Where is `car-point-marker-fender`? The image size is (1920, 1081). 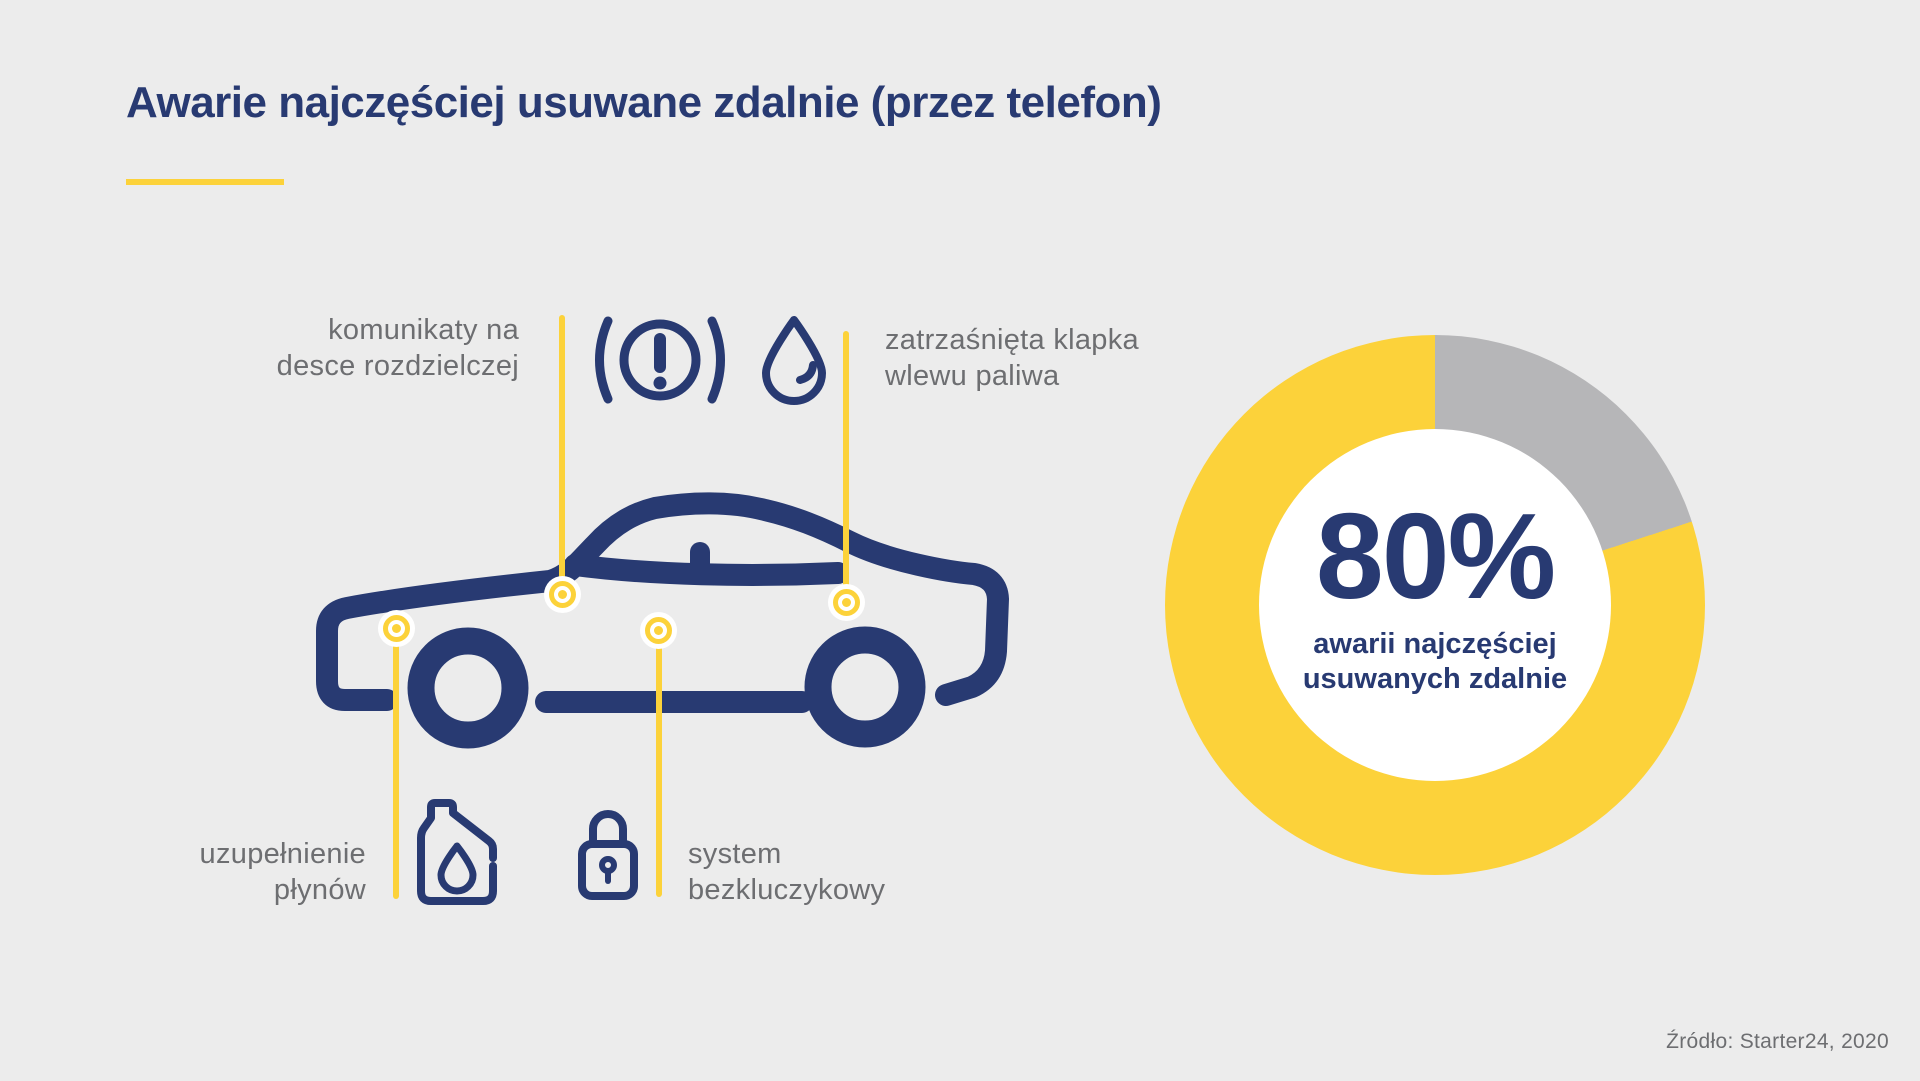 car-point-marker-fender is located at coordinates (396, 628).